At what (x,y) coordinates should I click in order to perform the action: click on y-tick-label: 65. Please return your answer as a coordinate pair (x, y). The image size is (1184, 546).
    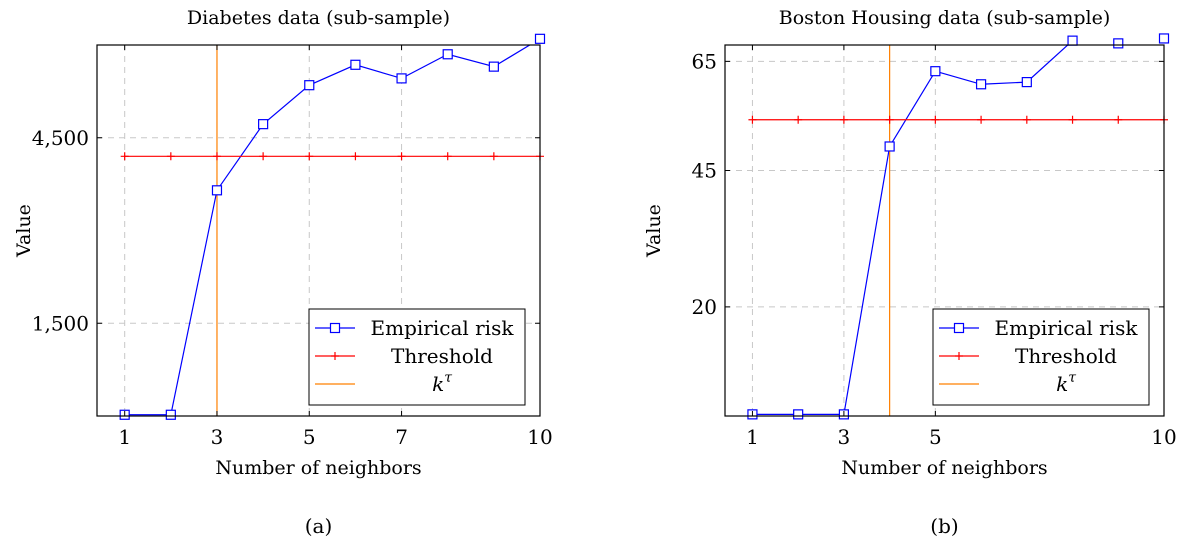
    Looking at the image, I should click on (704, 61).